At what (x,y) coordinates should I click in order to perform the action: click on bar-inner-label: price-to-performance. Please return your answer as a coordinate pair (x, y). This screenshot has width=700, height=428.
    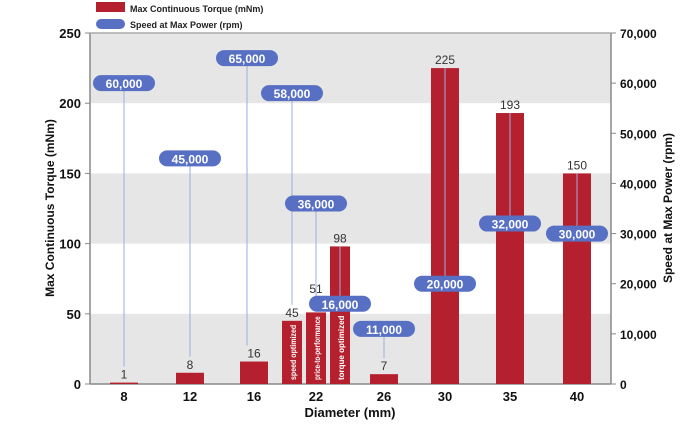
    Looking at the image, I should click on (317, 348).